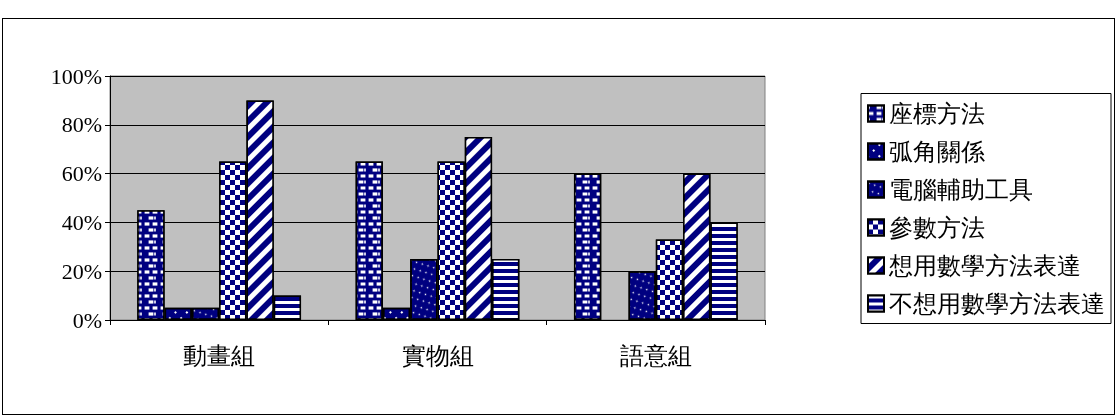  Describe the element at coordinates (937, 151) in the screenshot. I see `legend-label: 弧角關係` at that location.